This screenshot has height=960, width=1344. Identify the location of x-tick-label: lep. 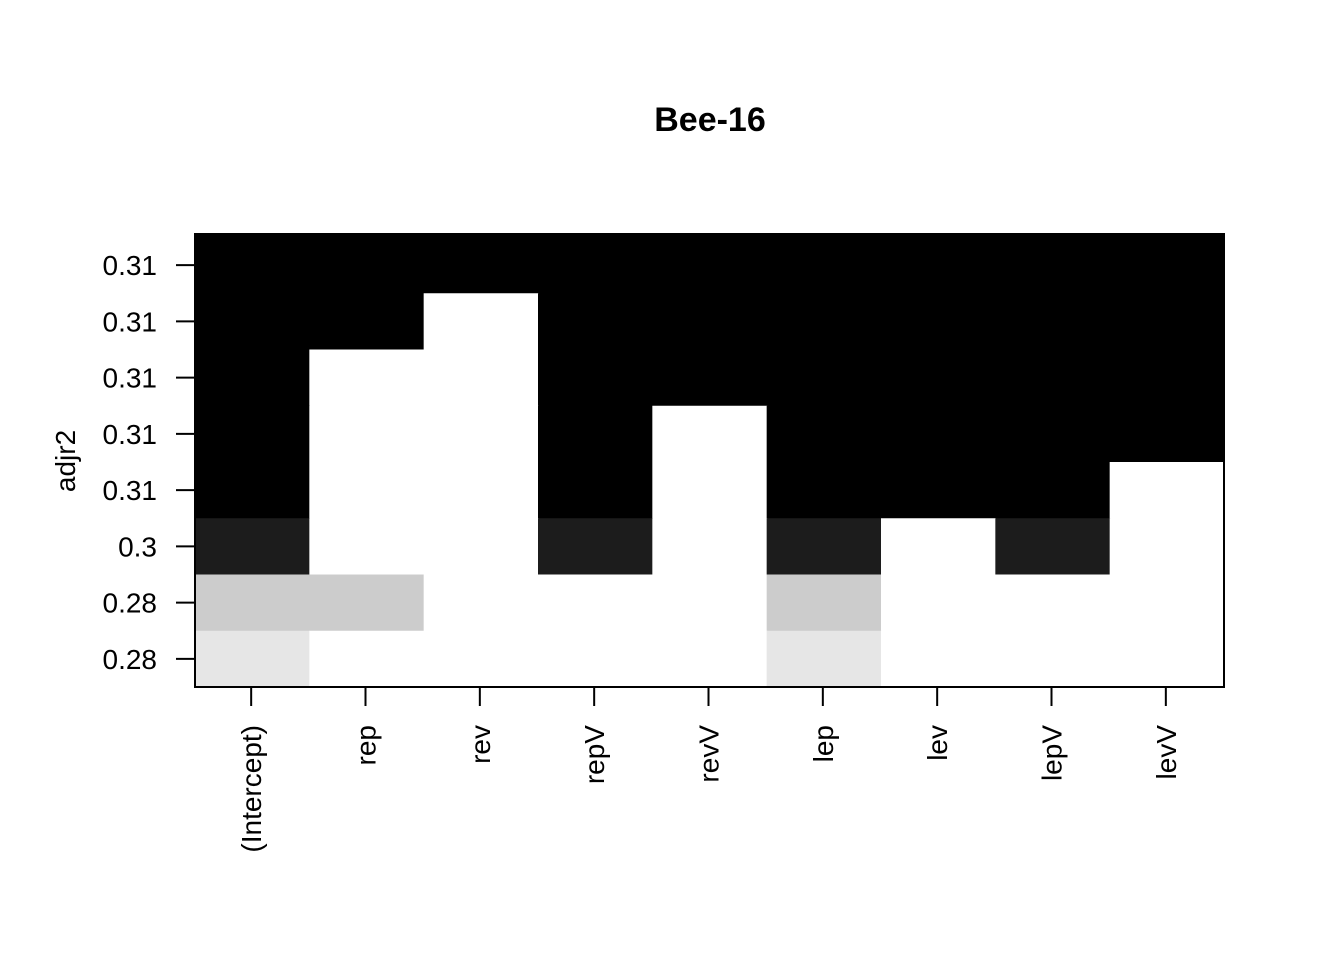
(823, 743).